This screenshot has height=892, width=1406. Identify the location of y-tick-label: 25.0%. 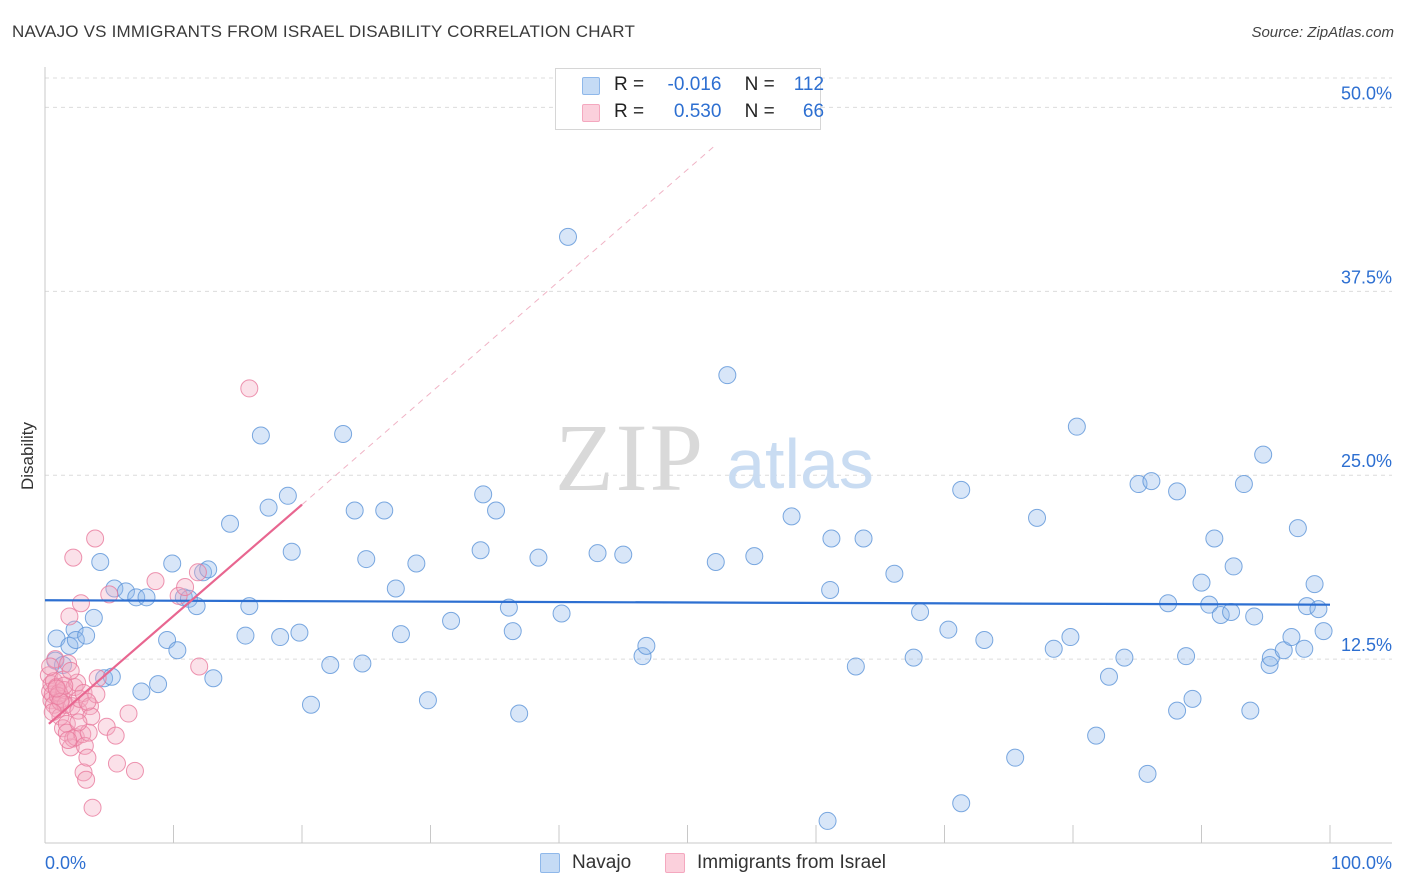
(1366, 461).